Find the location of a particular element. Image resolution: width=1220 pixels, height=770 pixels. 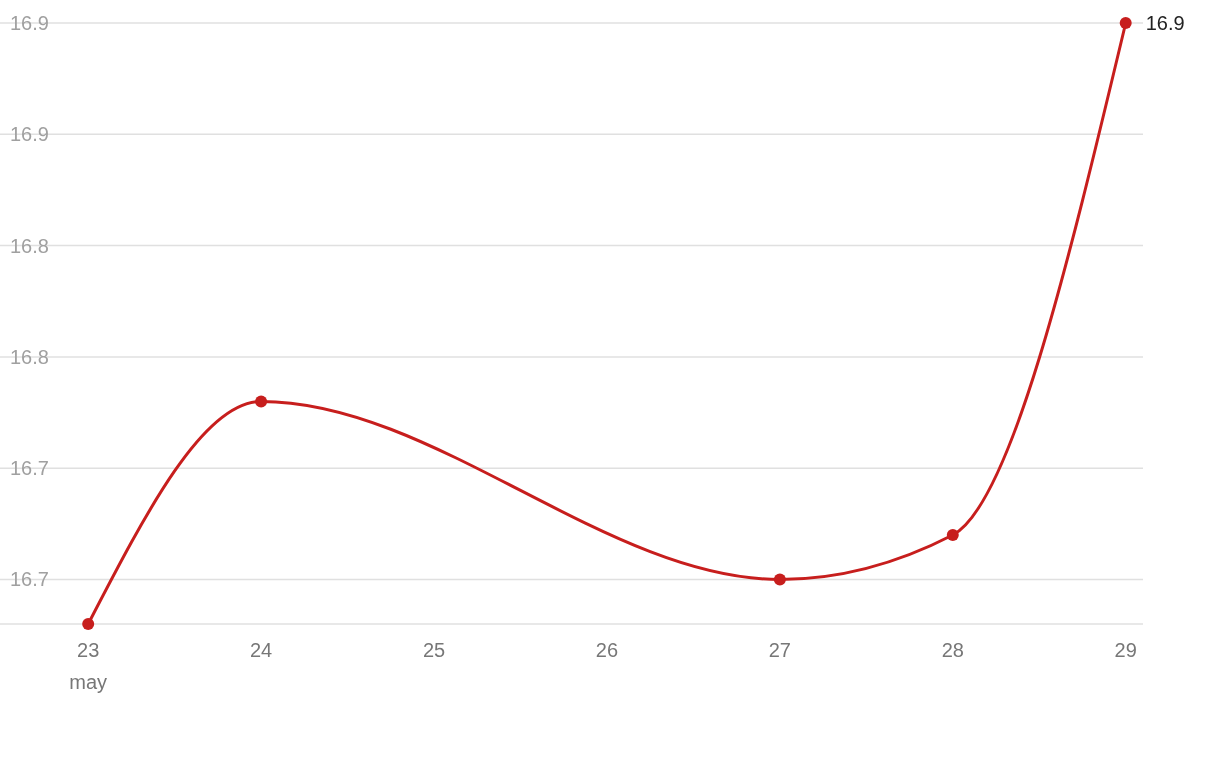

x-tick-label: 27 is located at coordinates (779, 650).